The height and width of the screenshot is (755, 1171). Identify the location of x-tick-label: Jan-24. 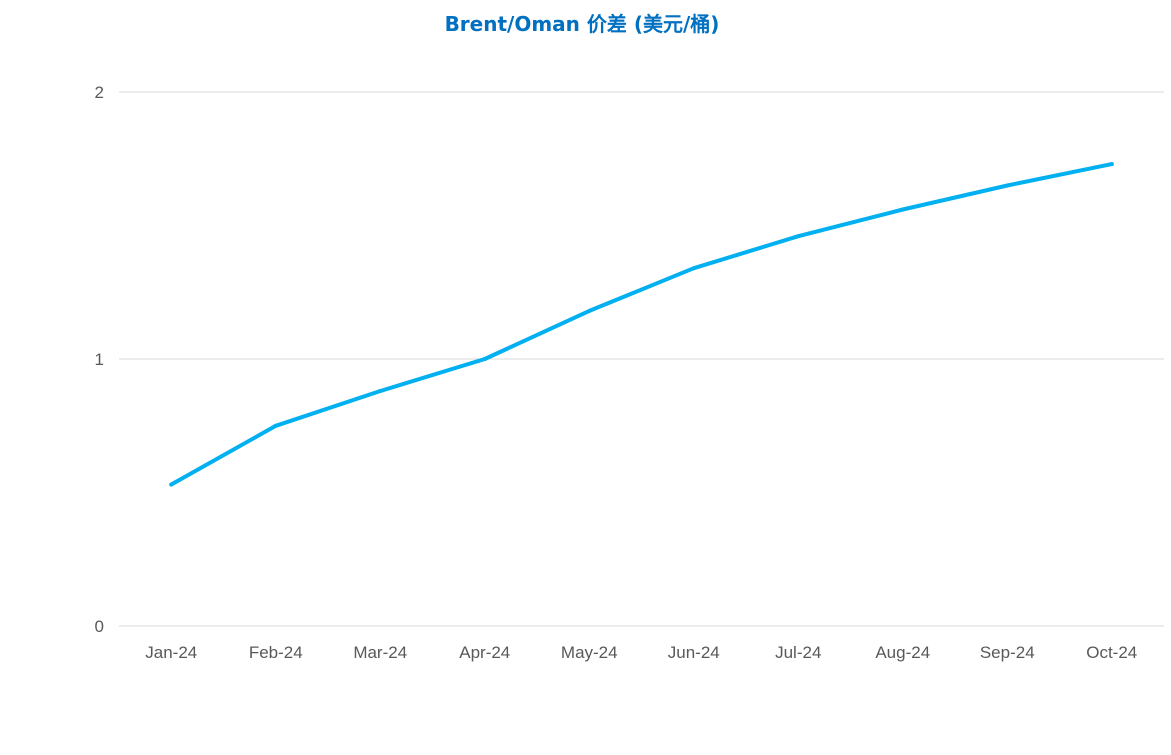
(171, 652).